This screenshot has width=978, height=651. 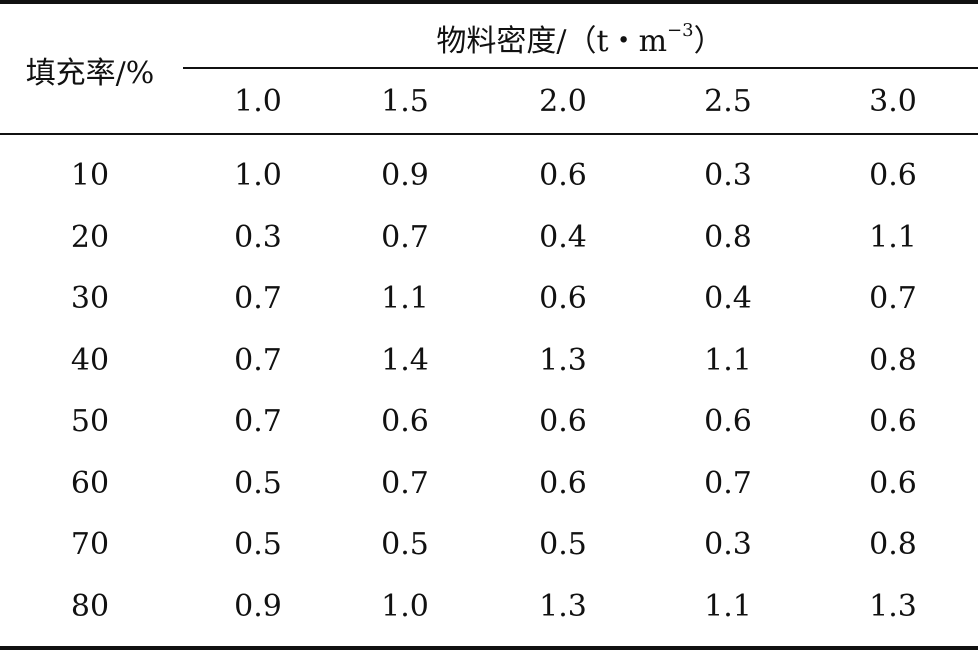 I want to click on column-header: 1.0, so click(x=258, y=101).